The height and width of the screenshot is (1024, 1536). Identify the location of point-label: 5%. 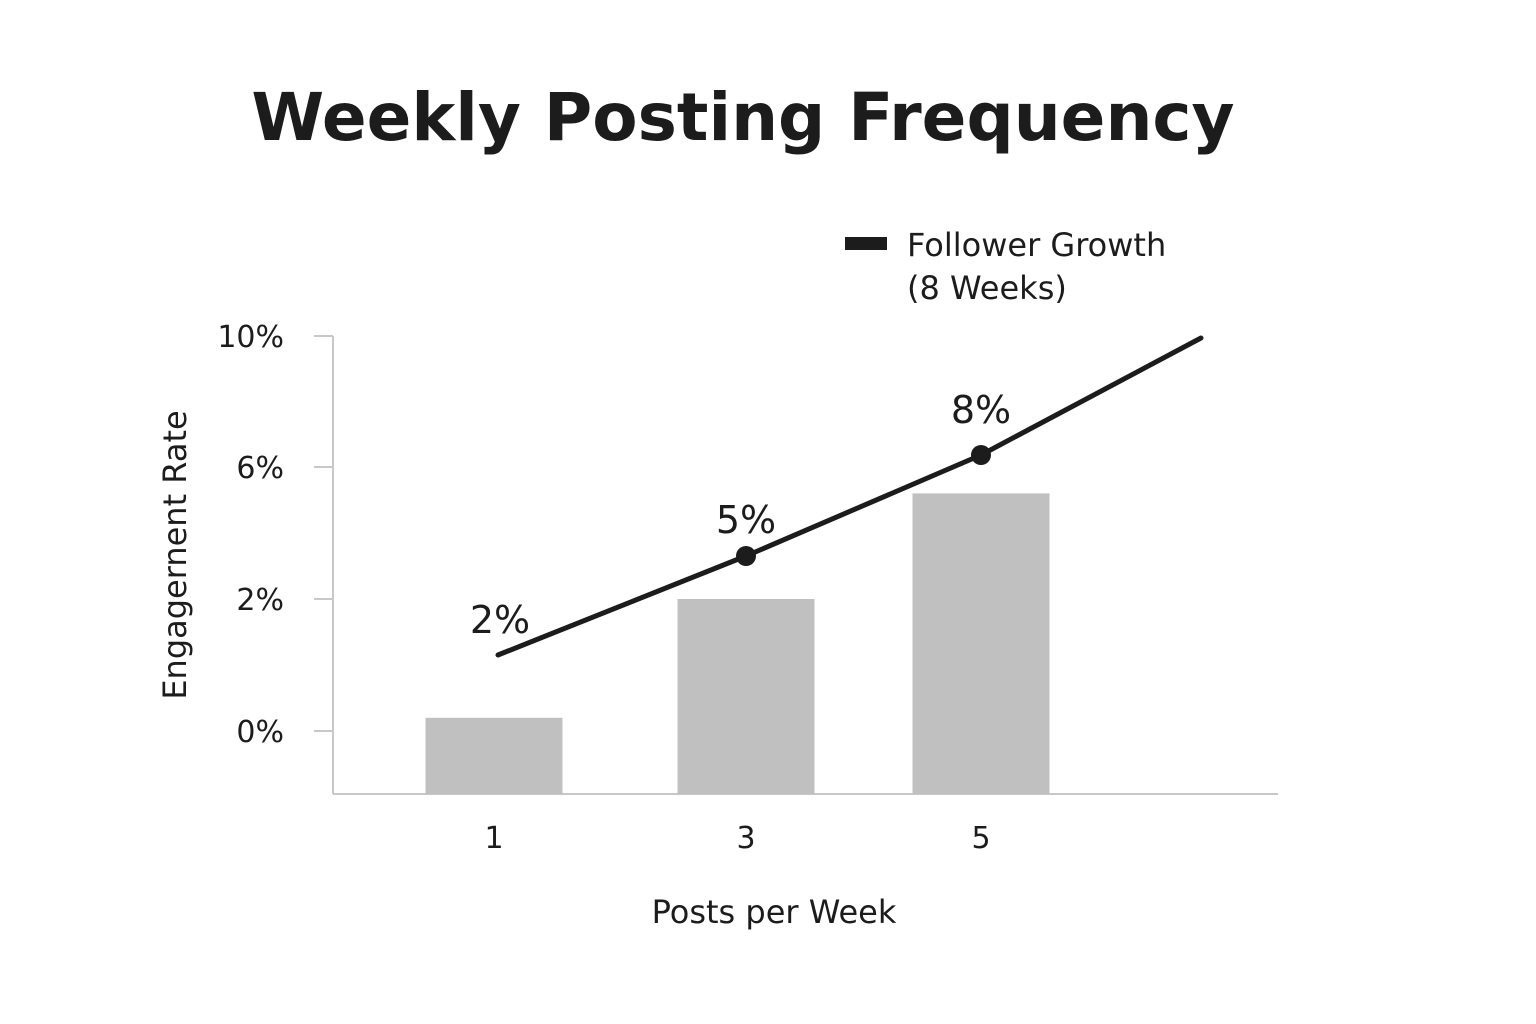
(746, 520).